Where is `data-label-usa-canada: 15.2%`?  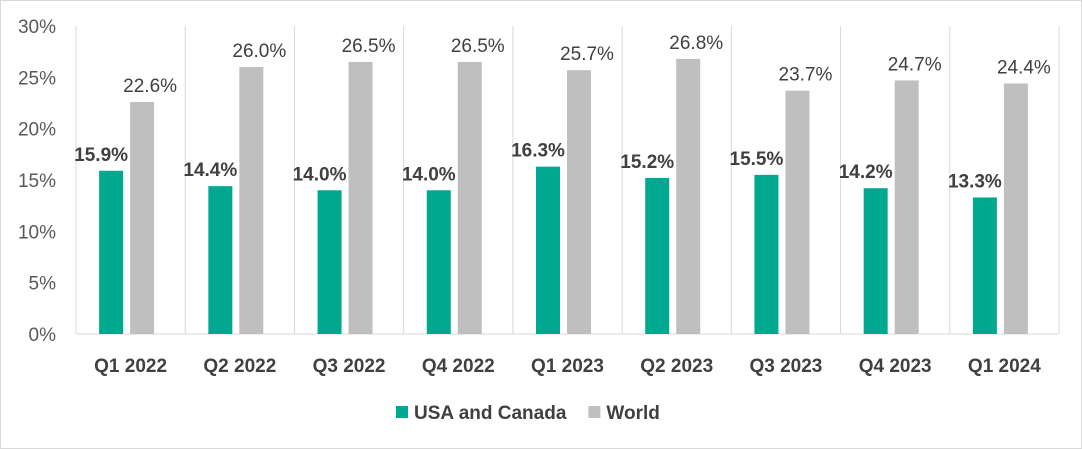 data-label-usa-canada: 15.2% is located at coordinates (647, 162).